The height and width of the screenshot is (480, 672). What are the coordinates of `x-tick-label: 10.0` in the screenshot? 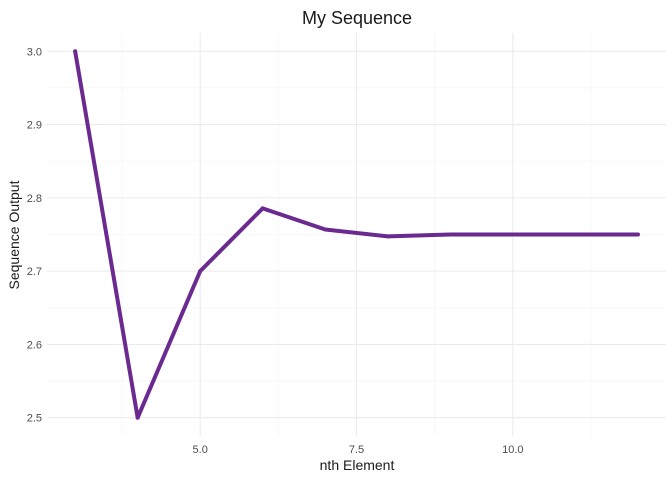 It's located at (512, 450).